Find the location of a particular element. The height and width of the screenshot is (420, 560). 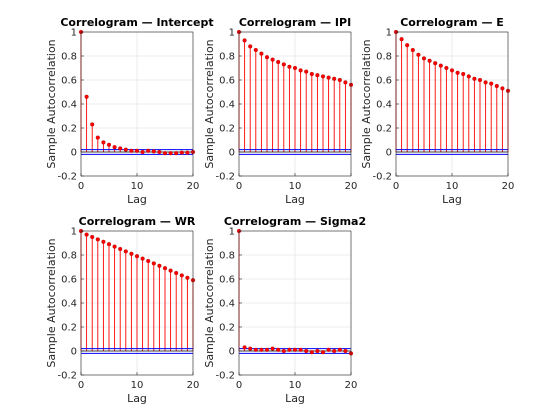

chart-title: Correlogram — WR is located at coordinates (137, 221).